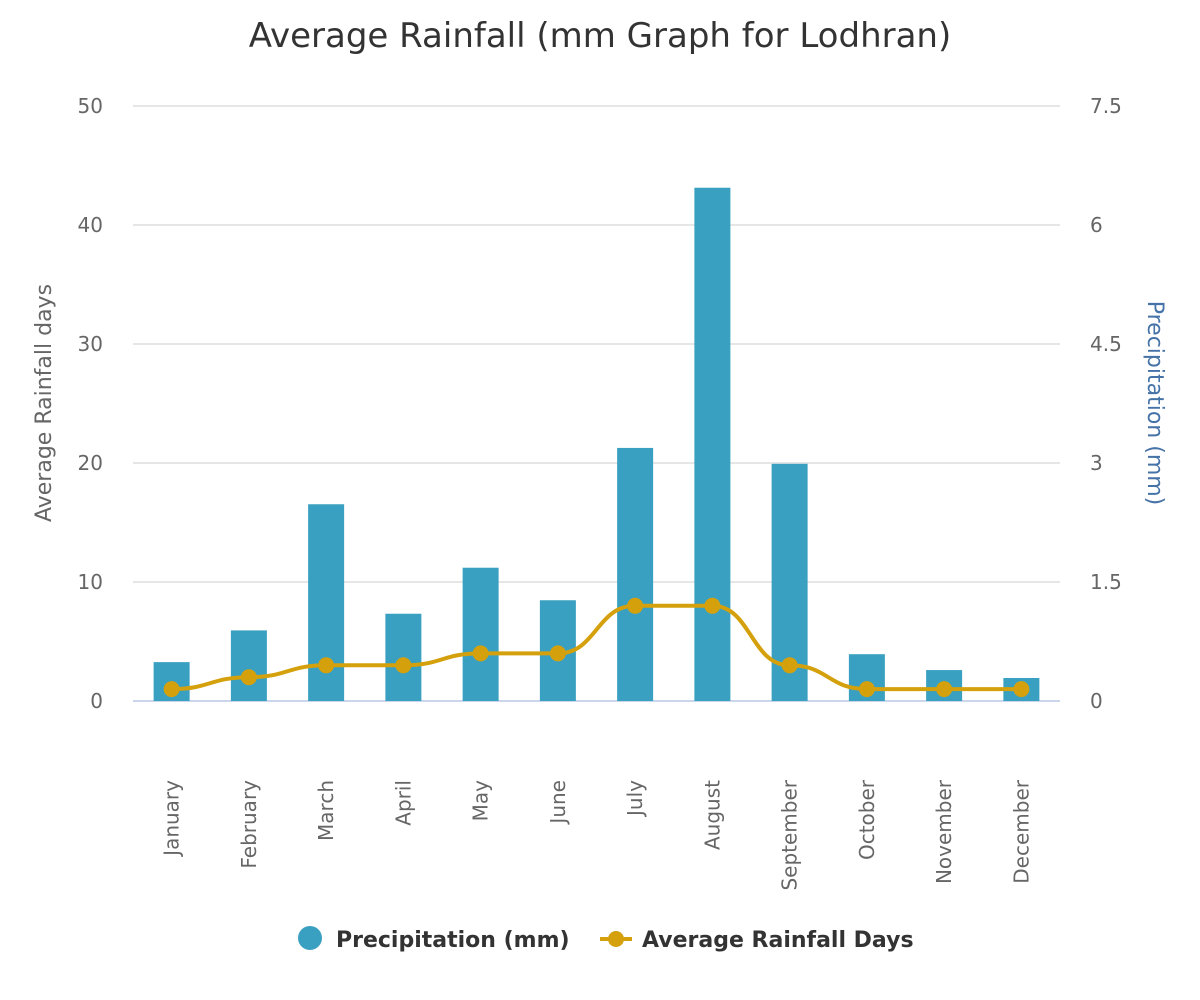  What do you see at coordinates (44, 403) in the screenshot?
I see `left-axis-title: Average Rainfall days` at bounding box center [44, 403].